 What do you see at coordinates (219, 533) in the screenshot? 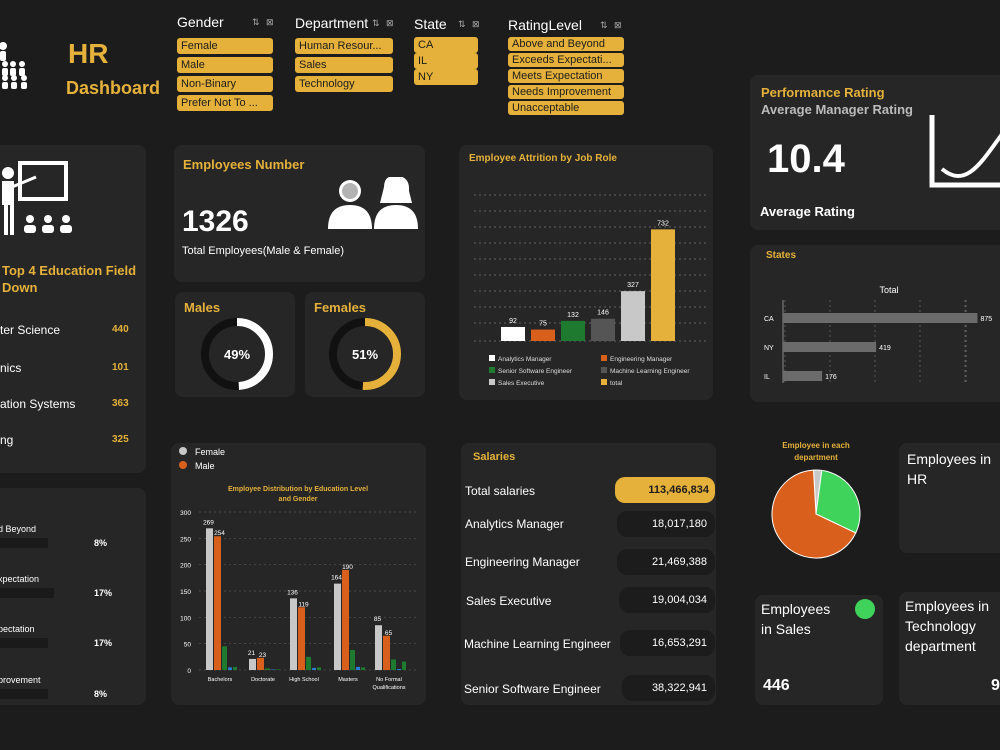
I see `education-data-label: 254` at bounding box center [219, 533].